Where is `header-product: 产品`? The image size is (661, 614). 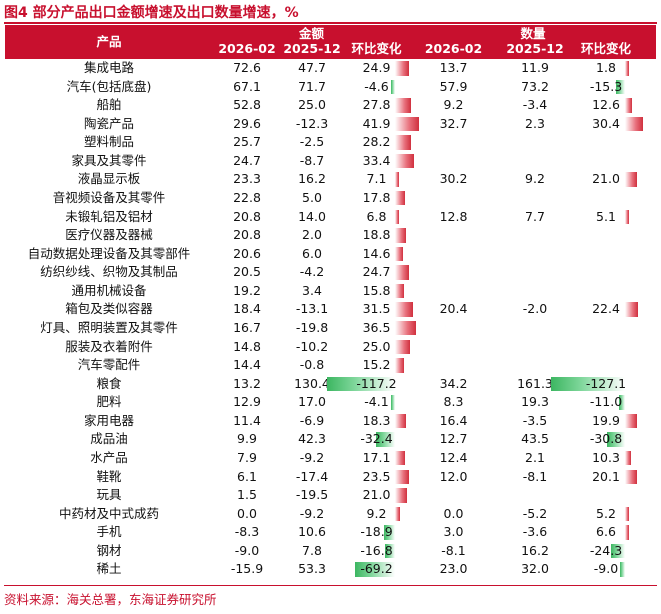 header-product: 产品 is located at coordinates (109, 41).